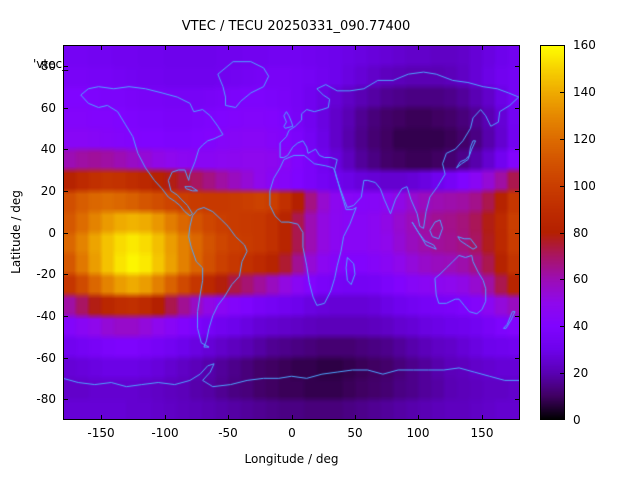 This screenshot has width=640, height=480. I want to click on x-tick-label: 50, so click(355, 433).